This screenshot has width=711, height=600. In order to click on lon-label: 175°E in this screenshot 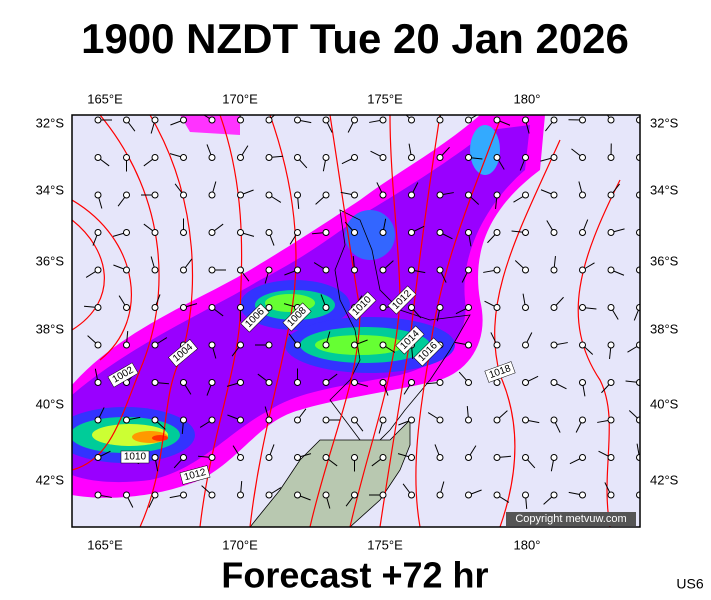, I will do `click(385, 544)`.